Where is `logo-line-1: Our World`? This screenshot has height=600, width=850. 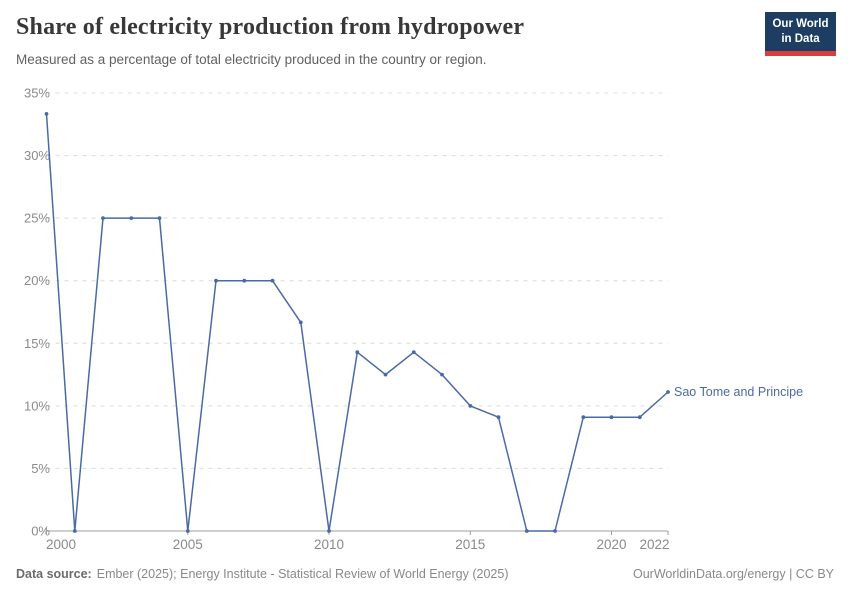 logo-line-1: Our World is located at coordinates (800, 24).